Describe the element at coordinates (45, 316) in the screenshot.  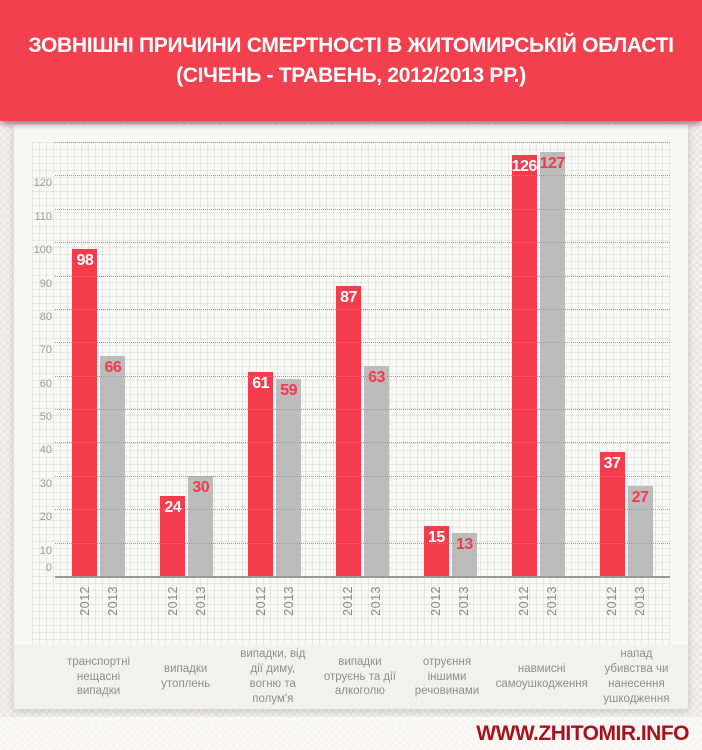
I see `y-tick-label: 80` at that location.